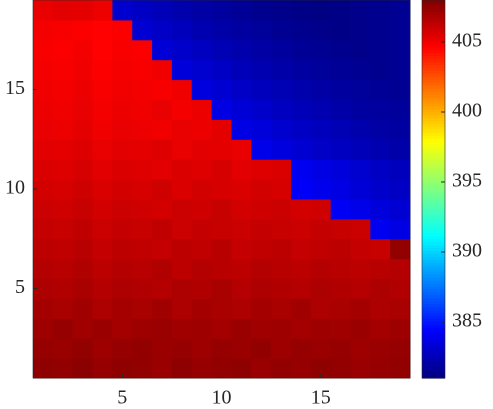  What do you see at coordinates (321, 398) in the screenshot?
I see `x-tick-label: 15` at bounding box center [321, 398].